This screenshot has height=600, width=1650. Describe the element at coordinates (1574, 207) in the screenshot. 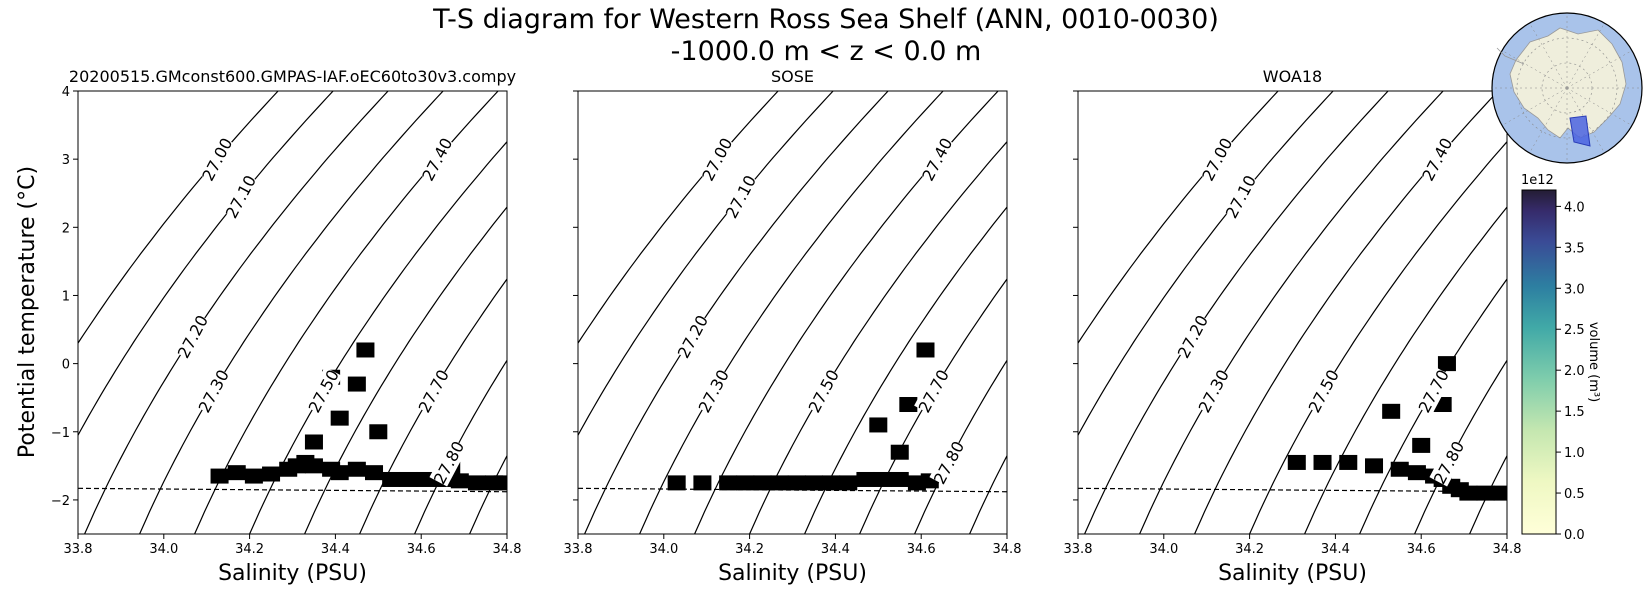

I see `colorbar-tick-label: 4.0` at that location.